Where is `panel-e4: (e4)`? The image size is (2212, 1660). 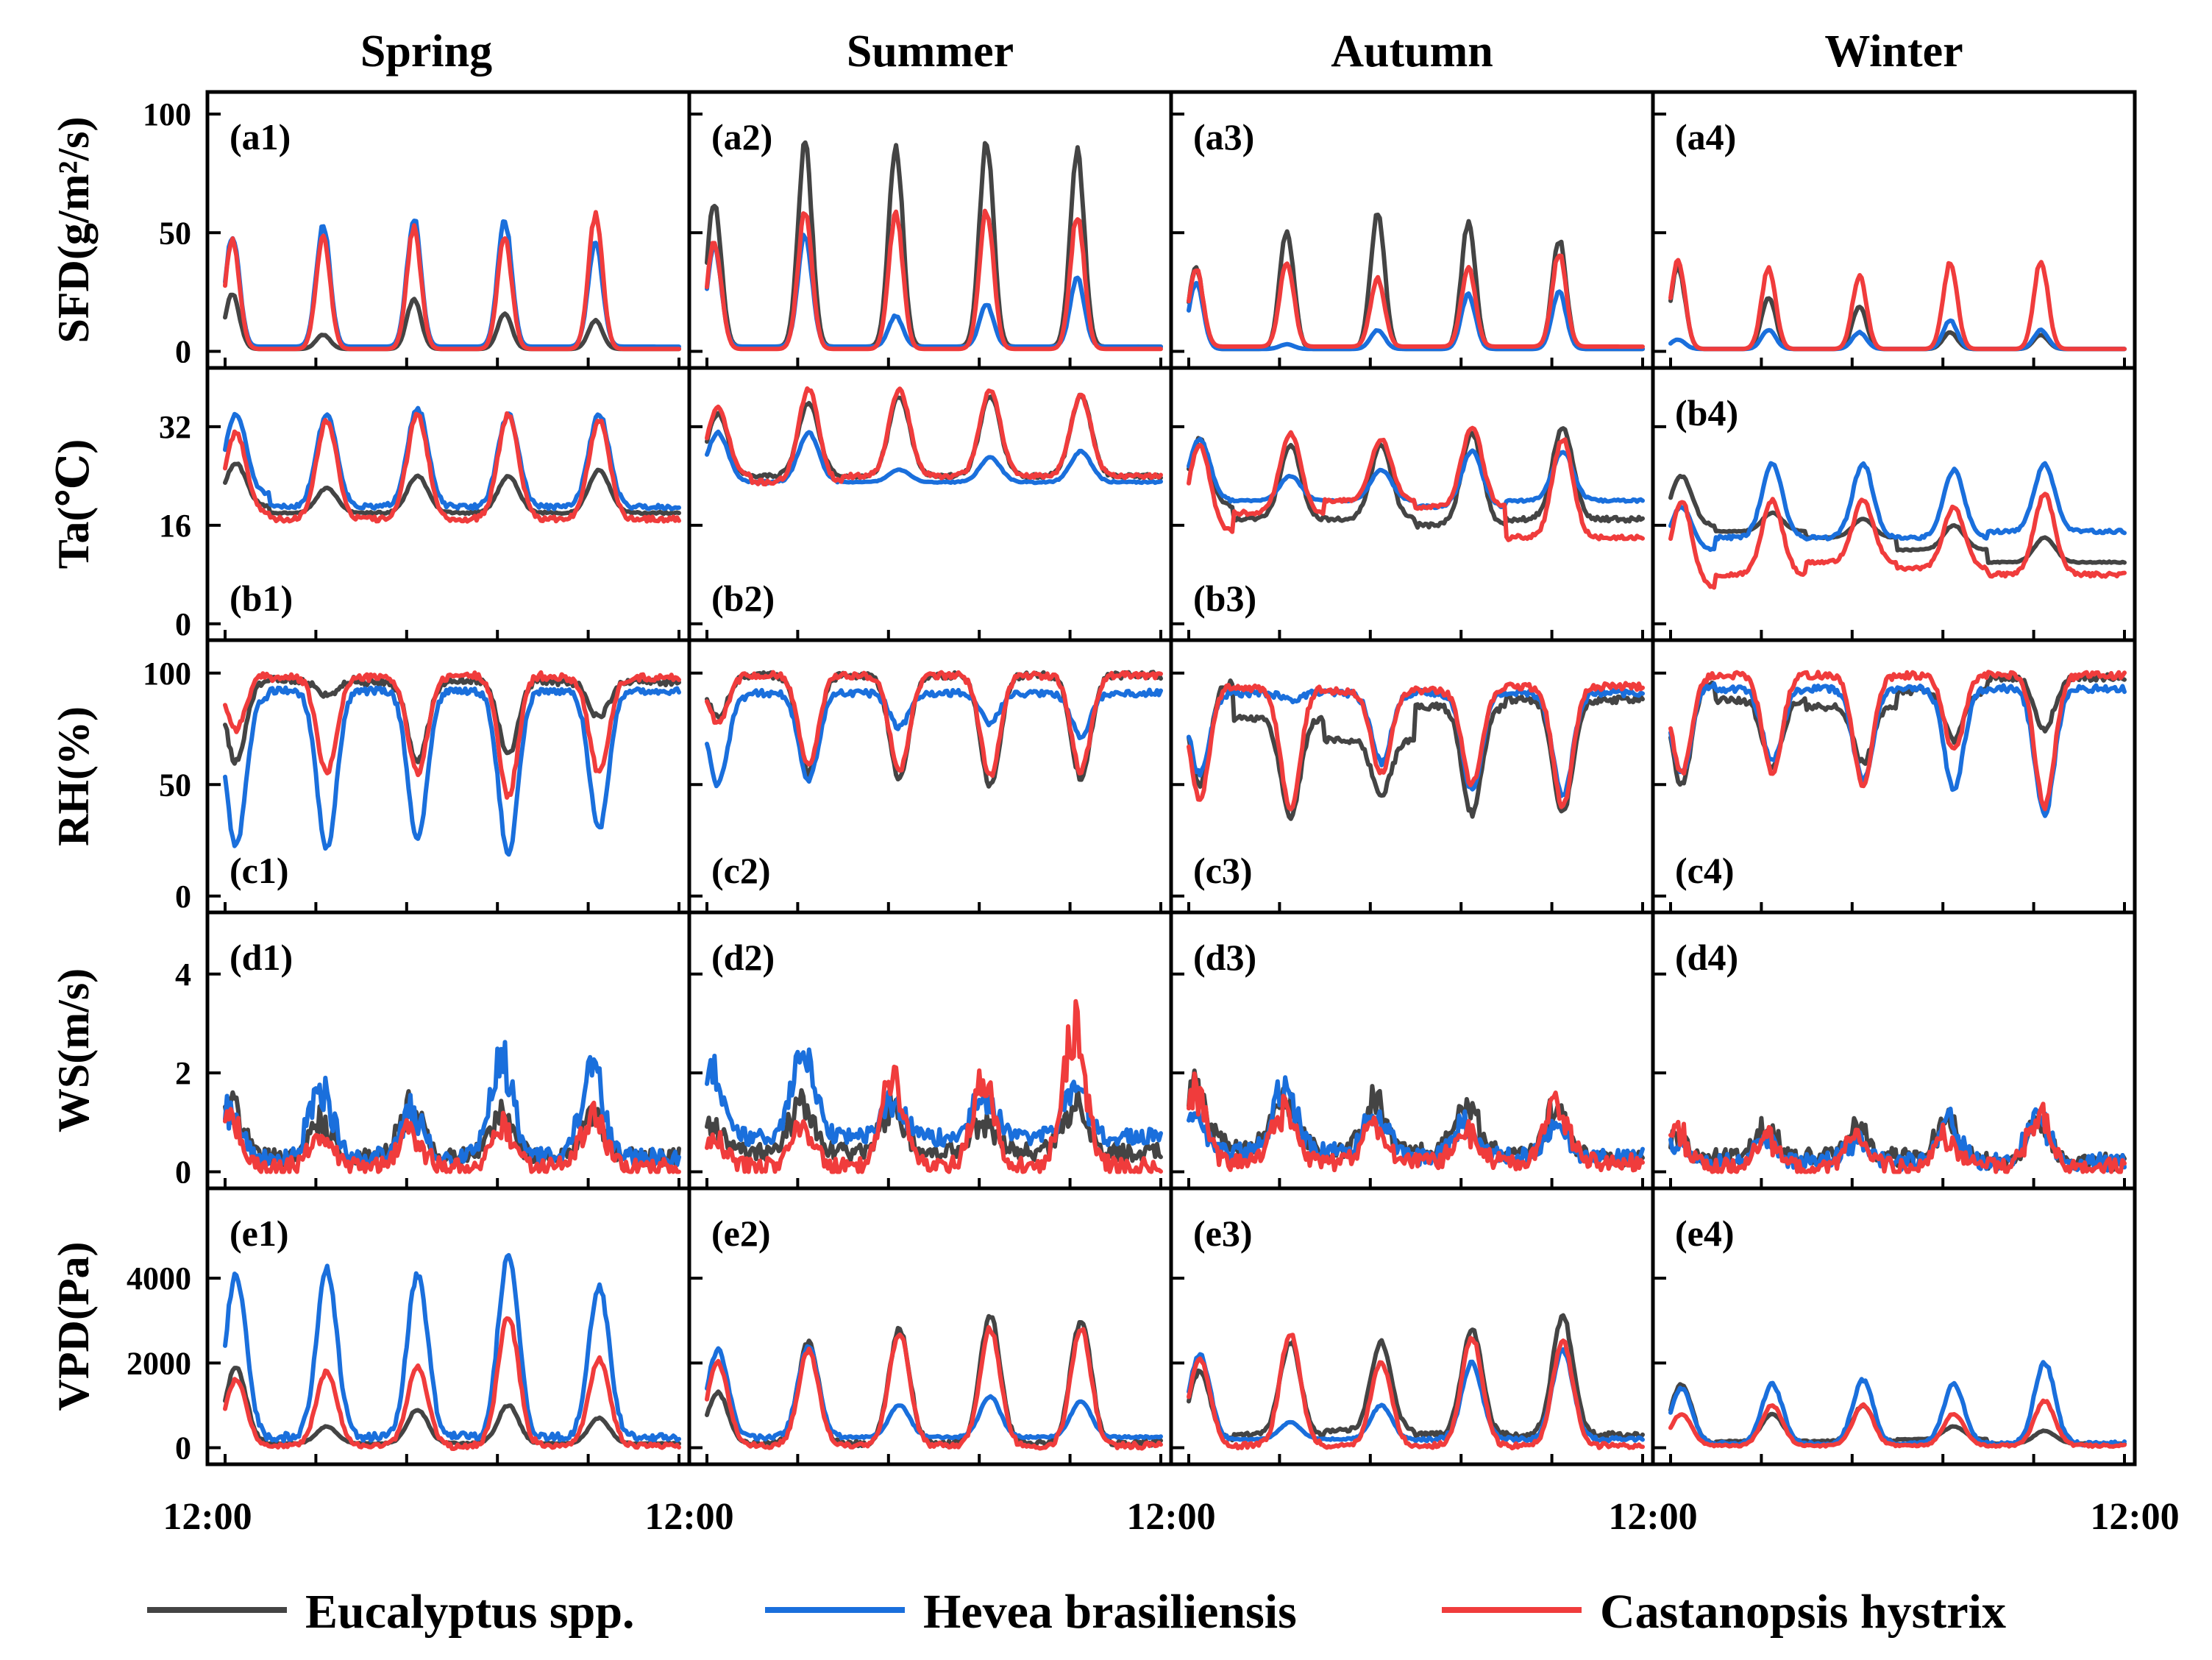
panel-e4: (e4) is located at coordinates (1894, 1326).